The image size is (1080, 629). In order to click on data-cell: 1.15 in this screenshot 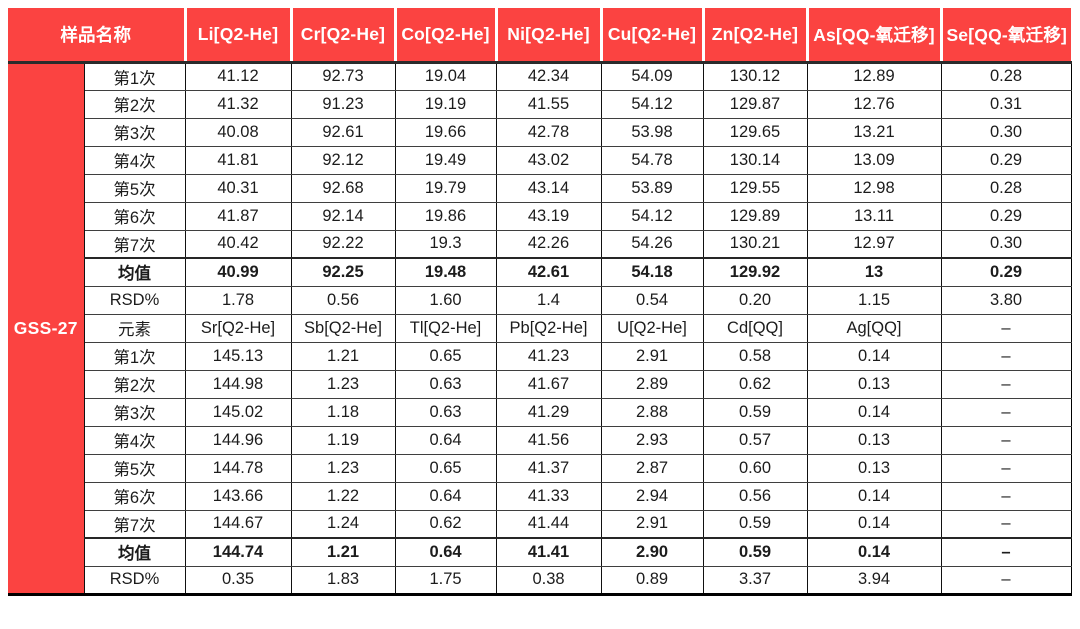, I will do `click(874, 300)`.